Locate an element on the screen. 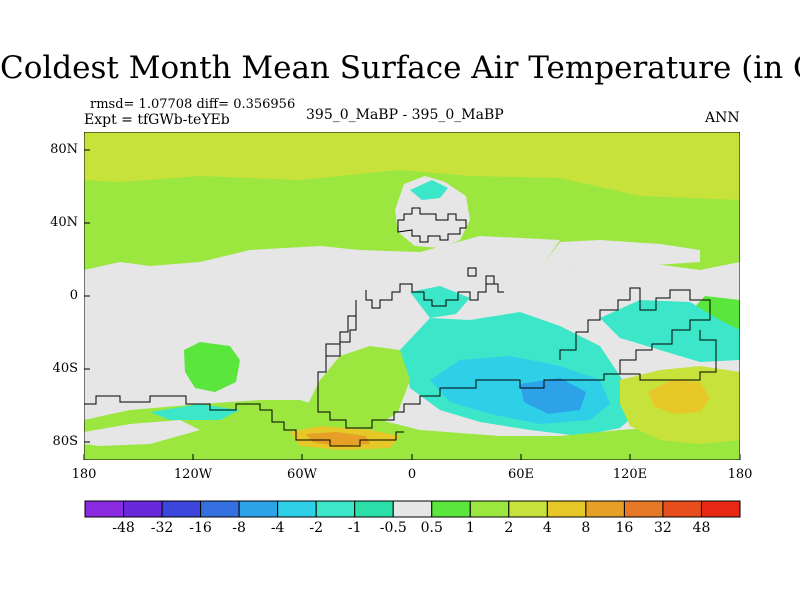 This screenshot has width=800, height=600. field-asia-neutral is located at coordinates (622, 256).